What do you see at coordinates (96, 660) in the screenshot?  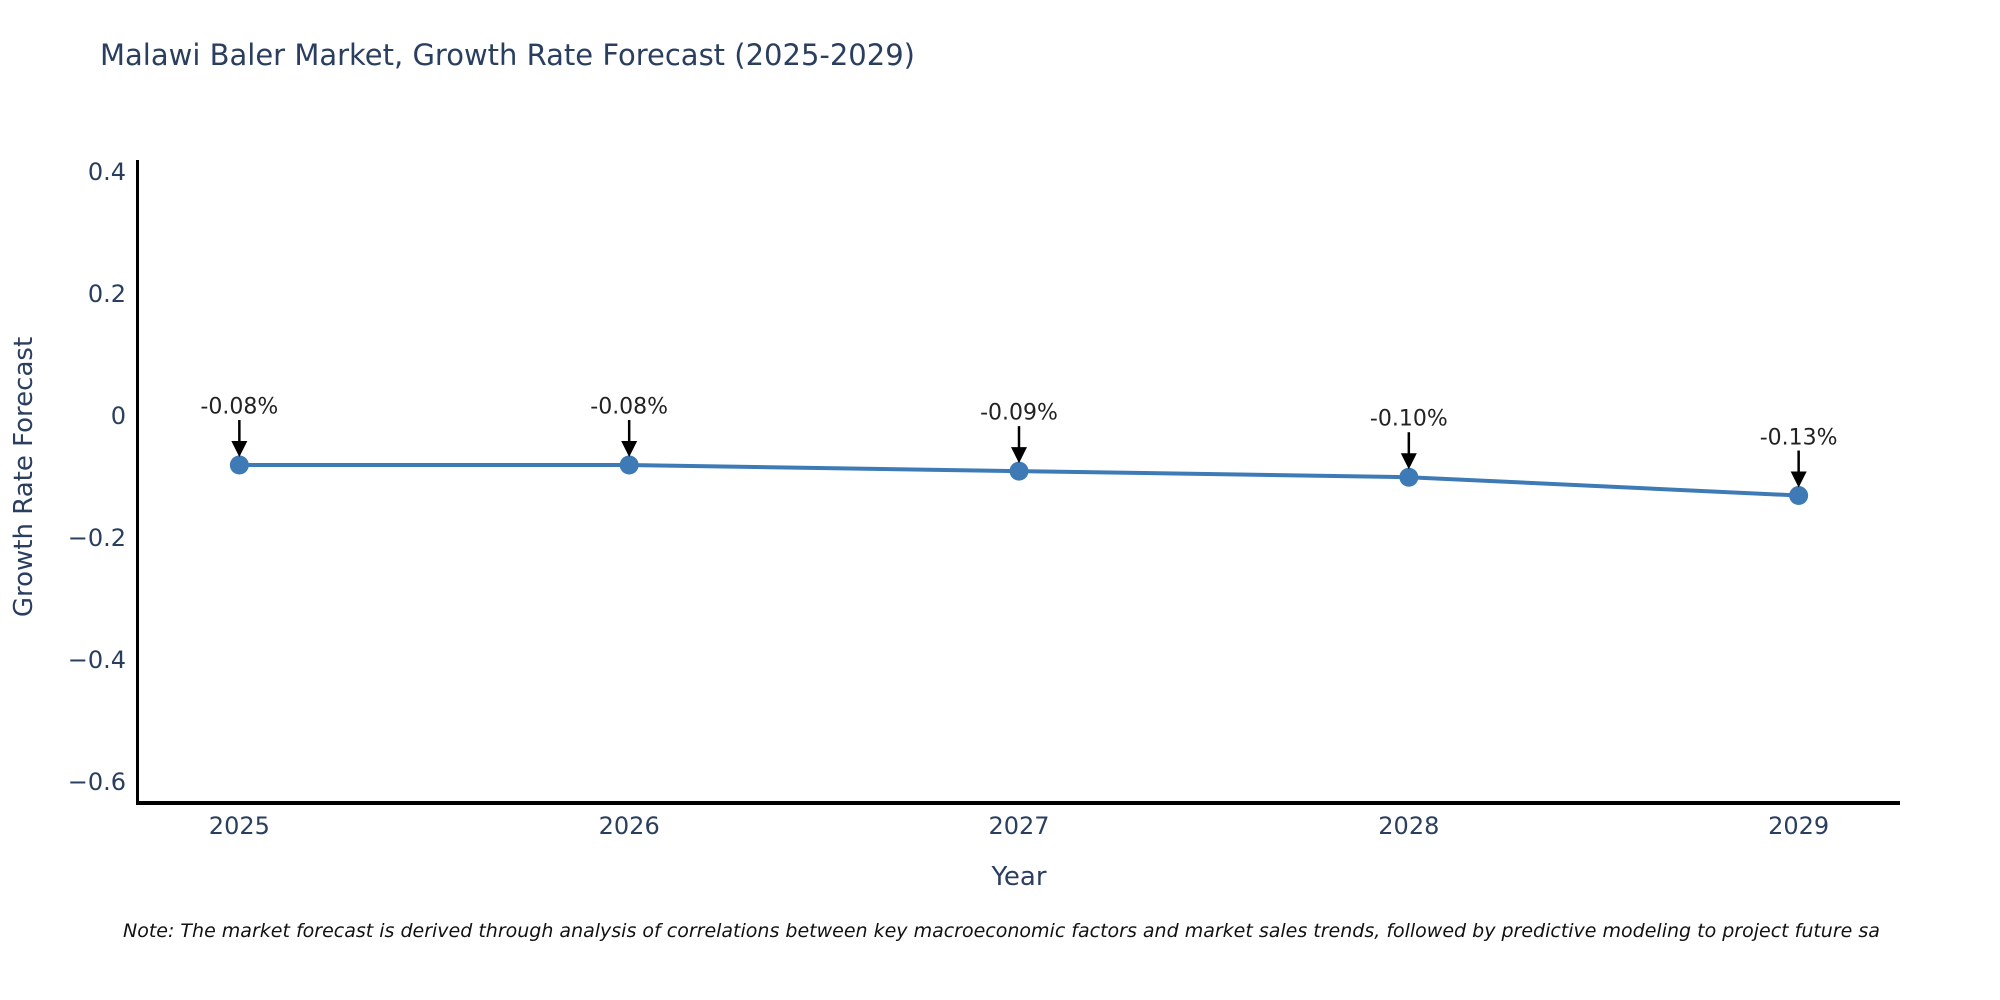 I see `y-tick-label: −0.4` at bounding box center [96, 660].